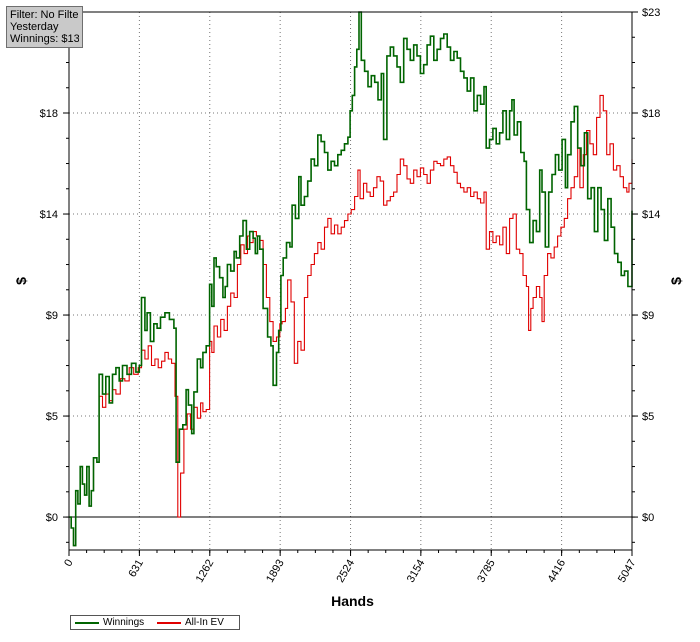  What do you see at coordinates (676, 281) in the screenshot?
I see `y-axis-title-right: $` at bounding box center [676, 281].